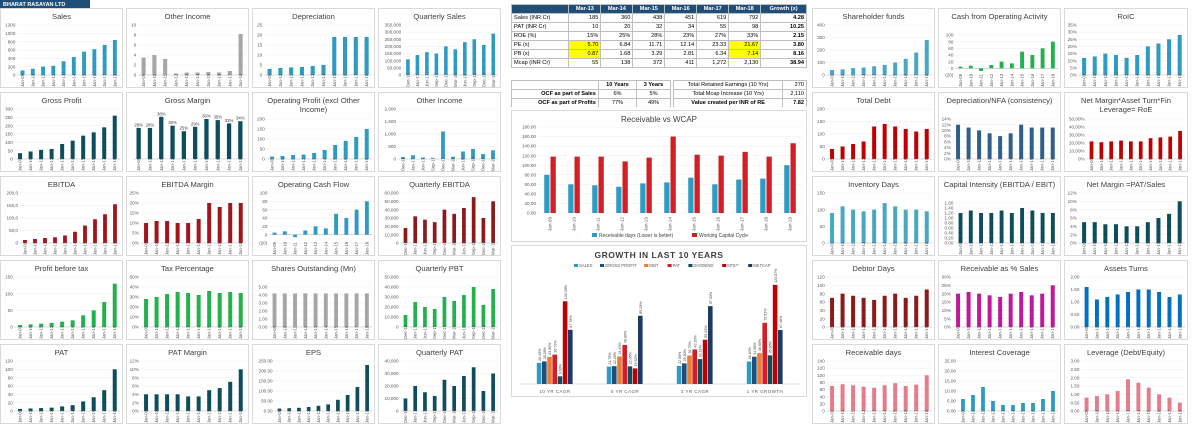 The image size is (1200, 424). What do you see at coordinates (755, 348) in the screenshot?
I see `data-label: 34.08%` at bounding box center [755, 348].